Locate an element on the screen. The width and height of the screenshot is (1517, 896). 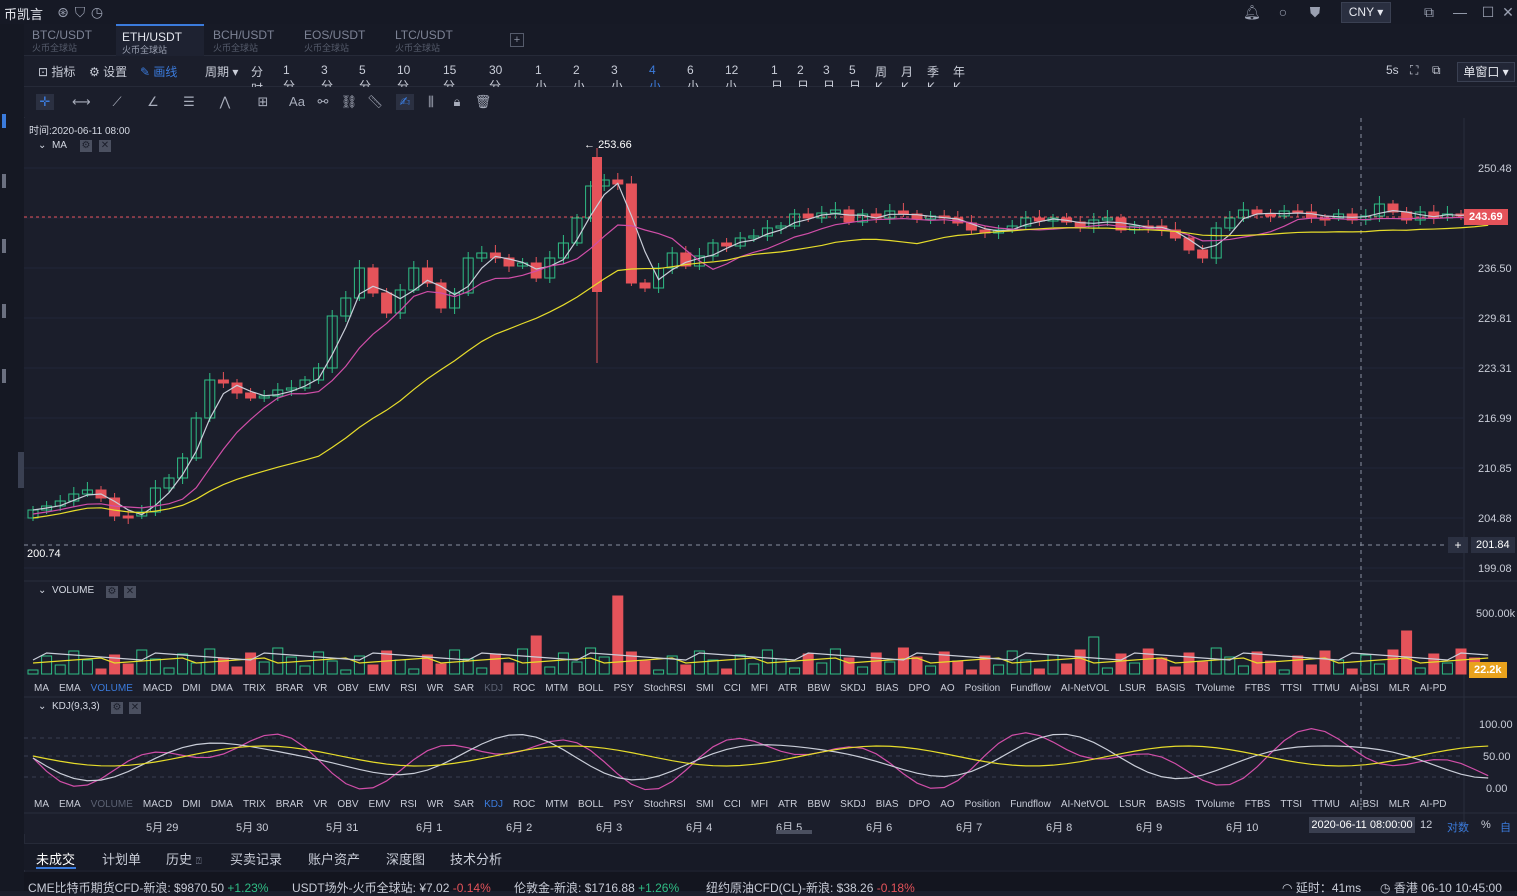
indicator-atr: ATR is located at coordinates (788, 804).